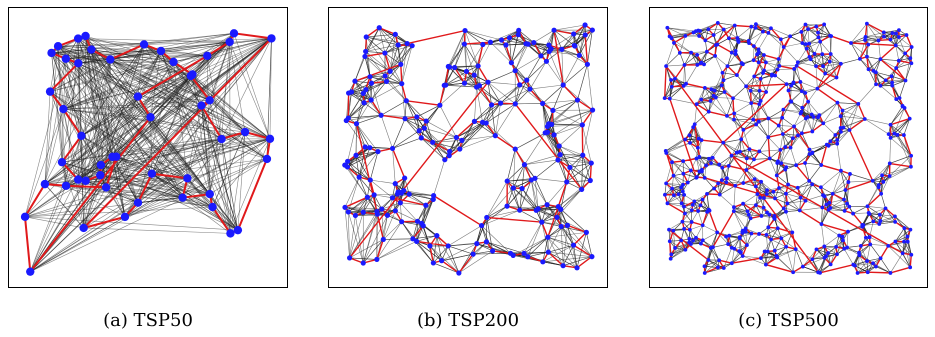 The height and width of the screenshot is (337, 935). What do you see at coordinates (468, 320) in the screenshot?
I see `caption-tsp200: (b) TSP200` at bounding box center [468, 320].